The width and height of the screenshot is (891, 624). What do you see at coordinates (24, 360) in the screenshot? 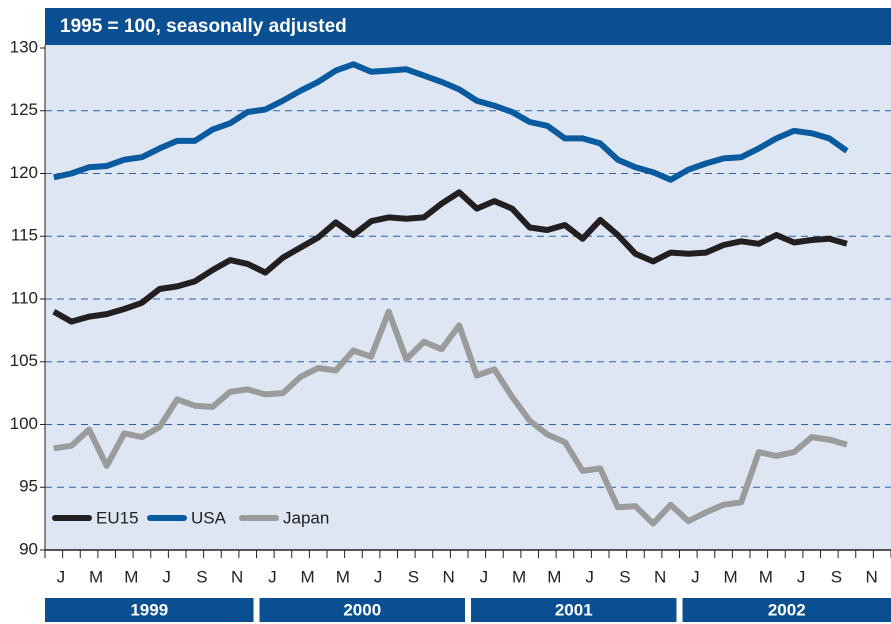
I see `y-tick-label: 105` at bounding box center [24, 360].